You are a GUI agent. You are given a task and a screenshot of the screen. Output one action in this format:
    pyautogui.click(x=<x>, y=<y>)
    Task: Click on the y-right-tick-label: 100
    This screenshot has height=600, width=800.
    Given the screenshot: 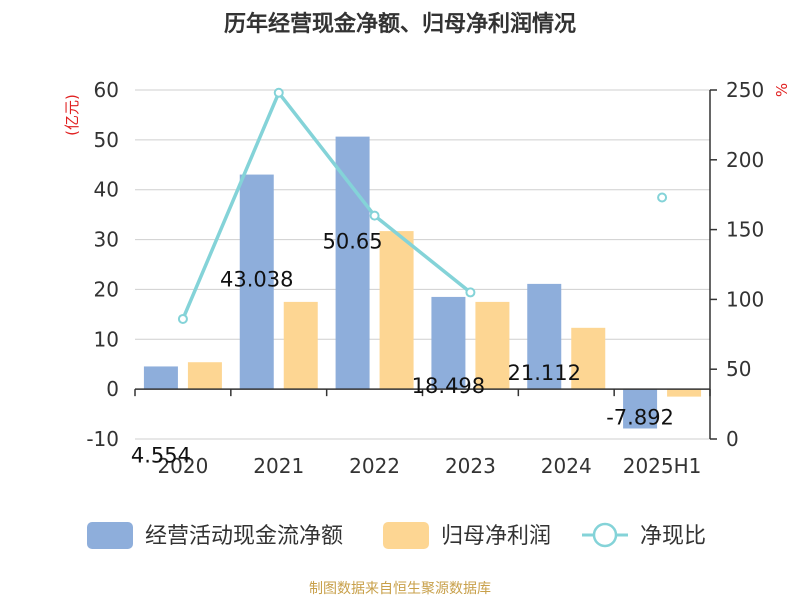 What is the action you would take?
    pyautogui.click(x=745, y=299)
    